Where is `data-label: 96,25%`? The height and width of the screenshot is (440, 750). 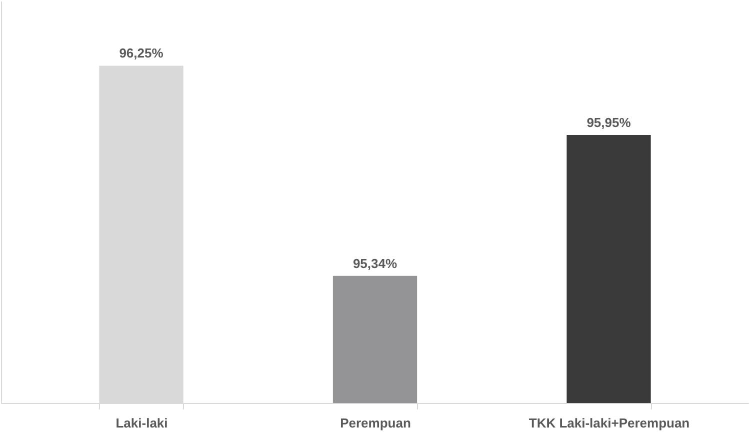
data-label: 96,25% is located at coordinates (141, 53).